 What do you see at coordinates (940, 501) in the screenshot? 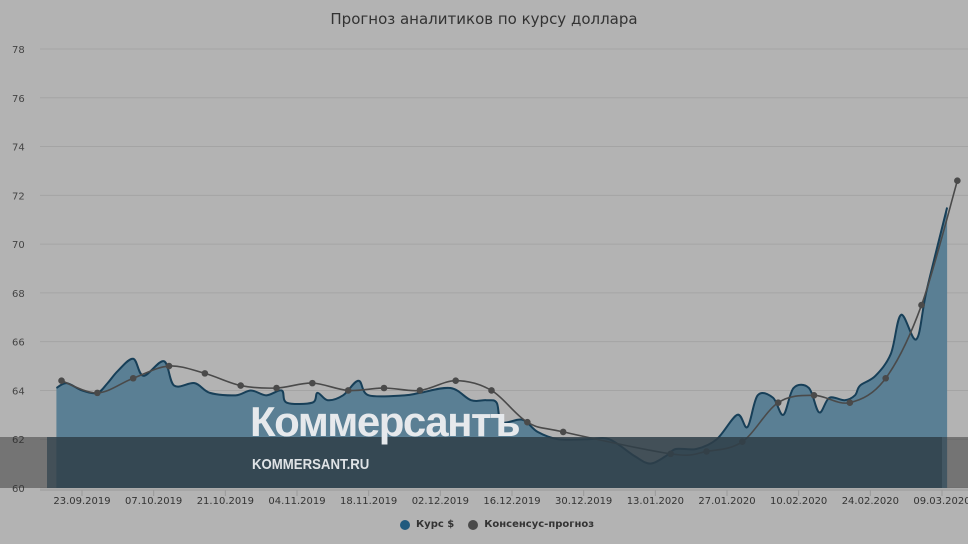
I see `x-tick-label: 09.03.2020` at bounding box center [940, 501].